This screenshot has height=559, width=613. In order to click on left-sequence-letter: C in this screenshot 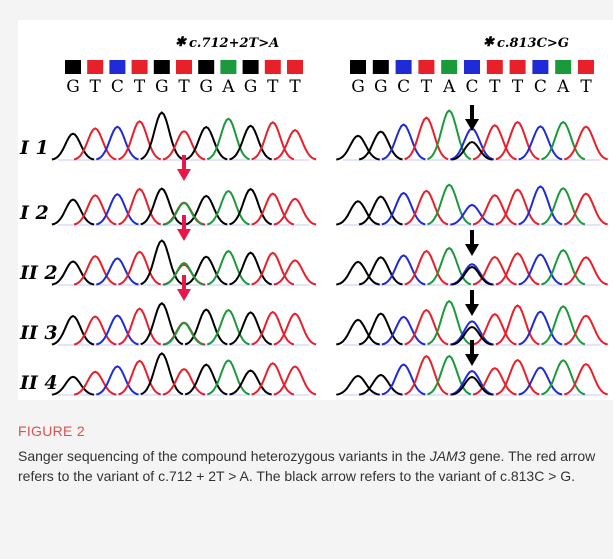, I will do `click(117, 87)`.